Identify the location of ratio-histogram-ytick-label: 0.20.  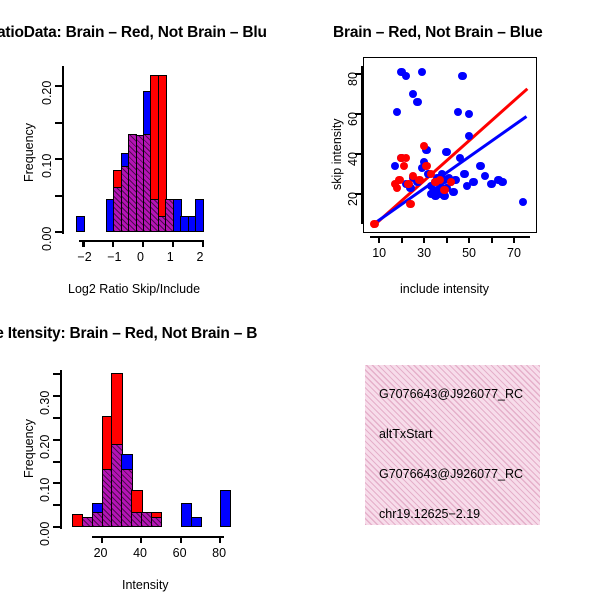
(47, 93).